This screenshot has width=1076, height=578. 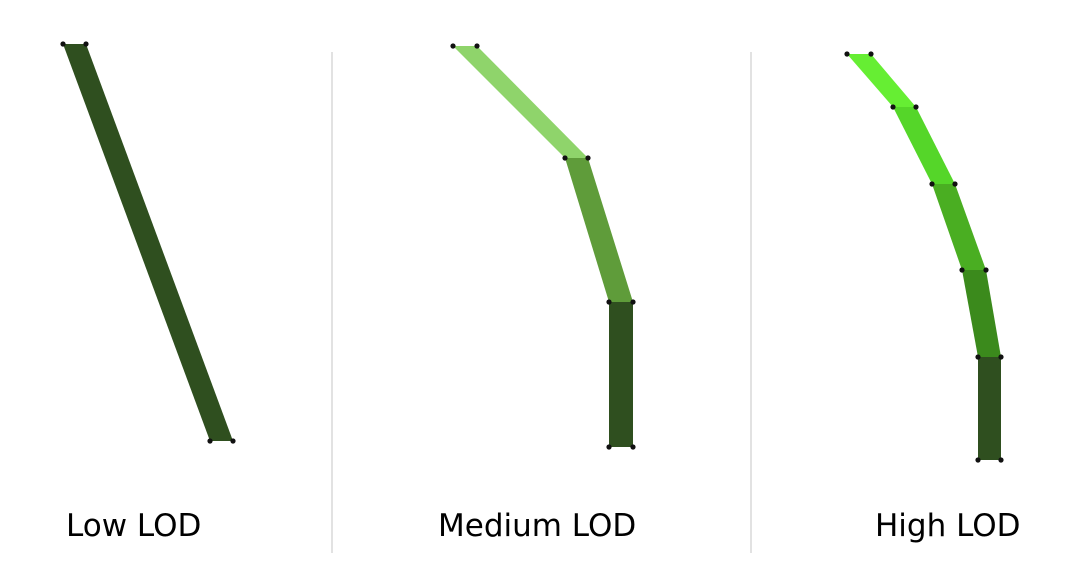 I want to click on lod-label-low: Low LOD, so click(x=133, y=526).